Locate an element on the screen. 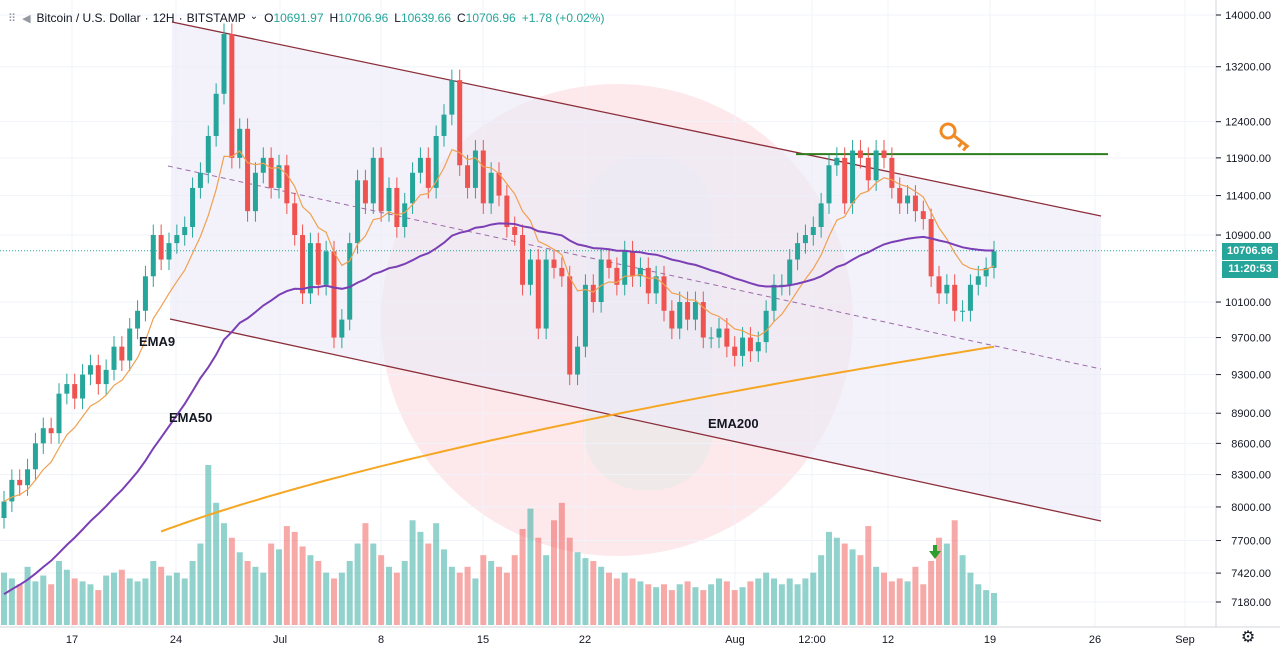 The image size is (1280, 654). price-tick-label: 8900.00 is located at coordinates (1251, 414).